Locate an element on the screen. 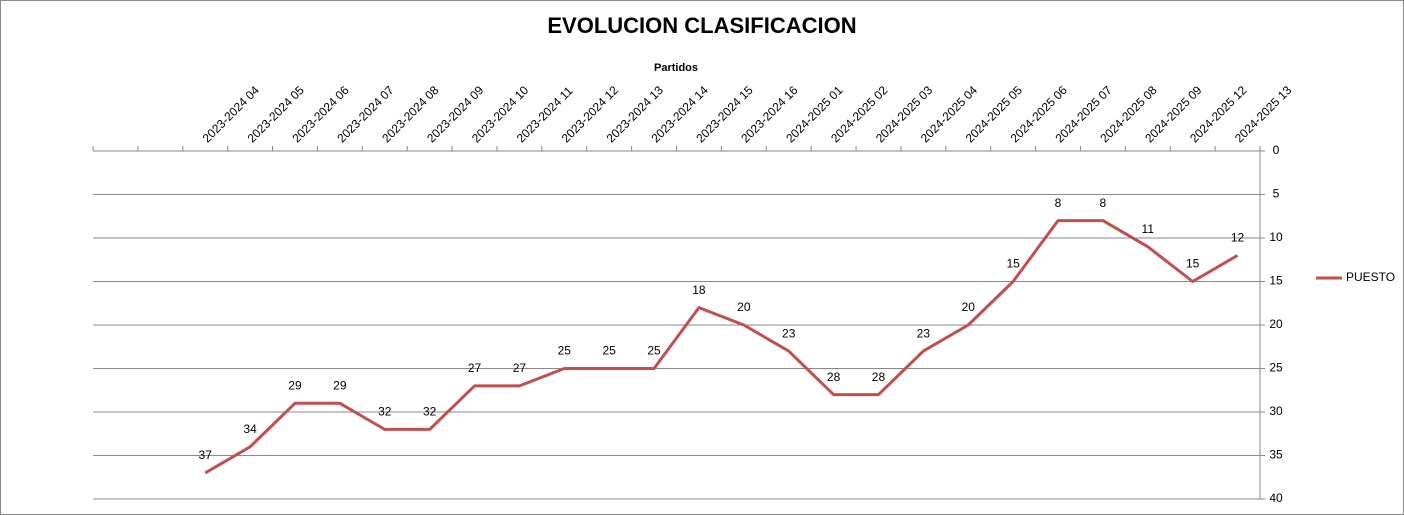 The width and height of the screenshot is (1404, 515). data-label: 37 is located at coordinates (206, 455).